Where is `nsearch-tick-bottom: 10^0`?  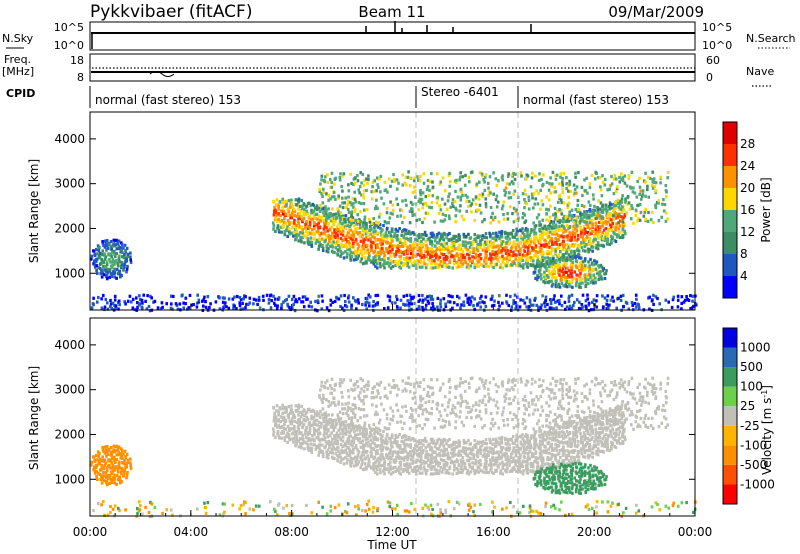
nsearch-tick-bottom: 10^0 is located at coordinates (717, 45).